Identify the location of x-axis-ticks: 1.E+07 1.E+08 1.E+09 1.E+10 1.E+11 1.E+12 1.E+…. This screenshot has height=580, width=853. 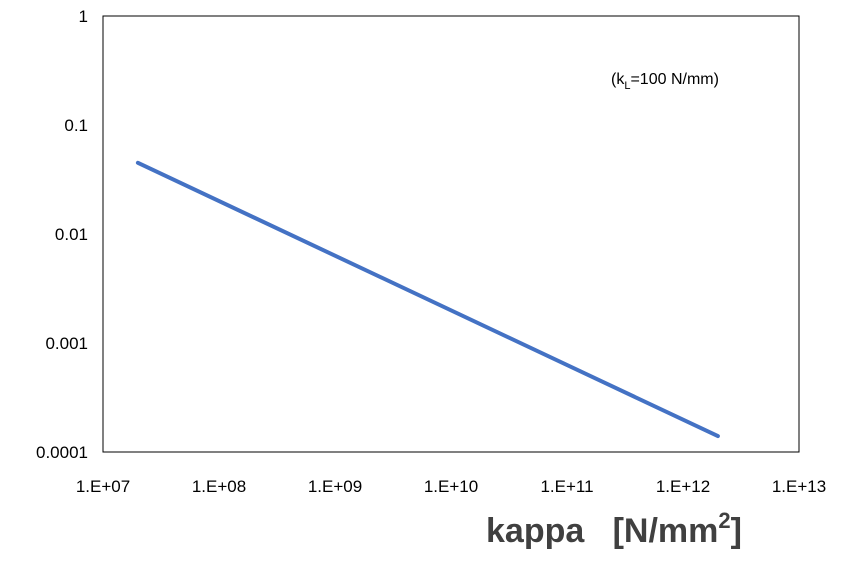
(451, 486).